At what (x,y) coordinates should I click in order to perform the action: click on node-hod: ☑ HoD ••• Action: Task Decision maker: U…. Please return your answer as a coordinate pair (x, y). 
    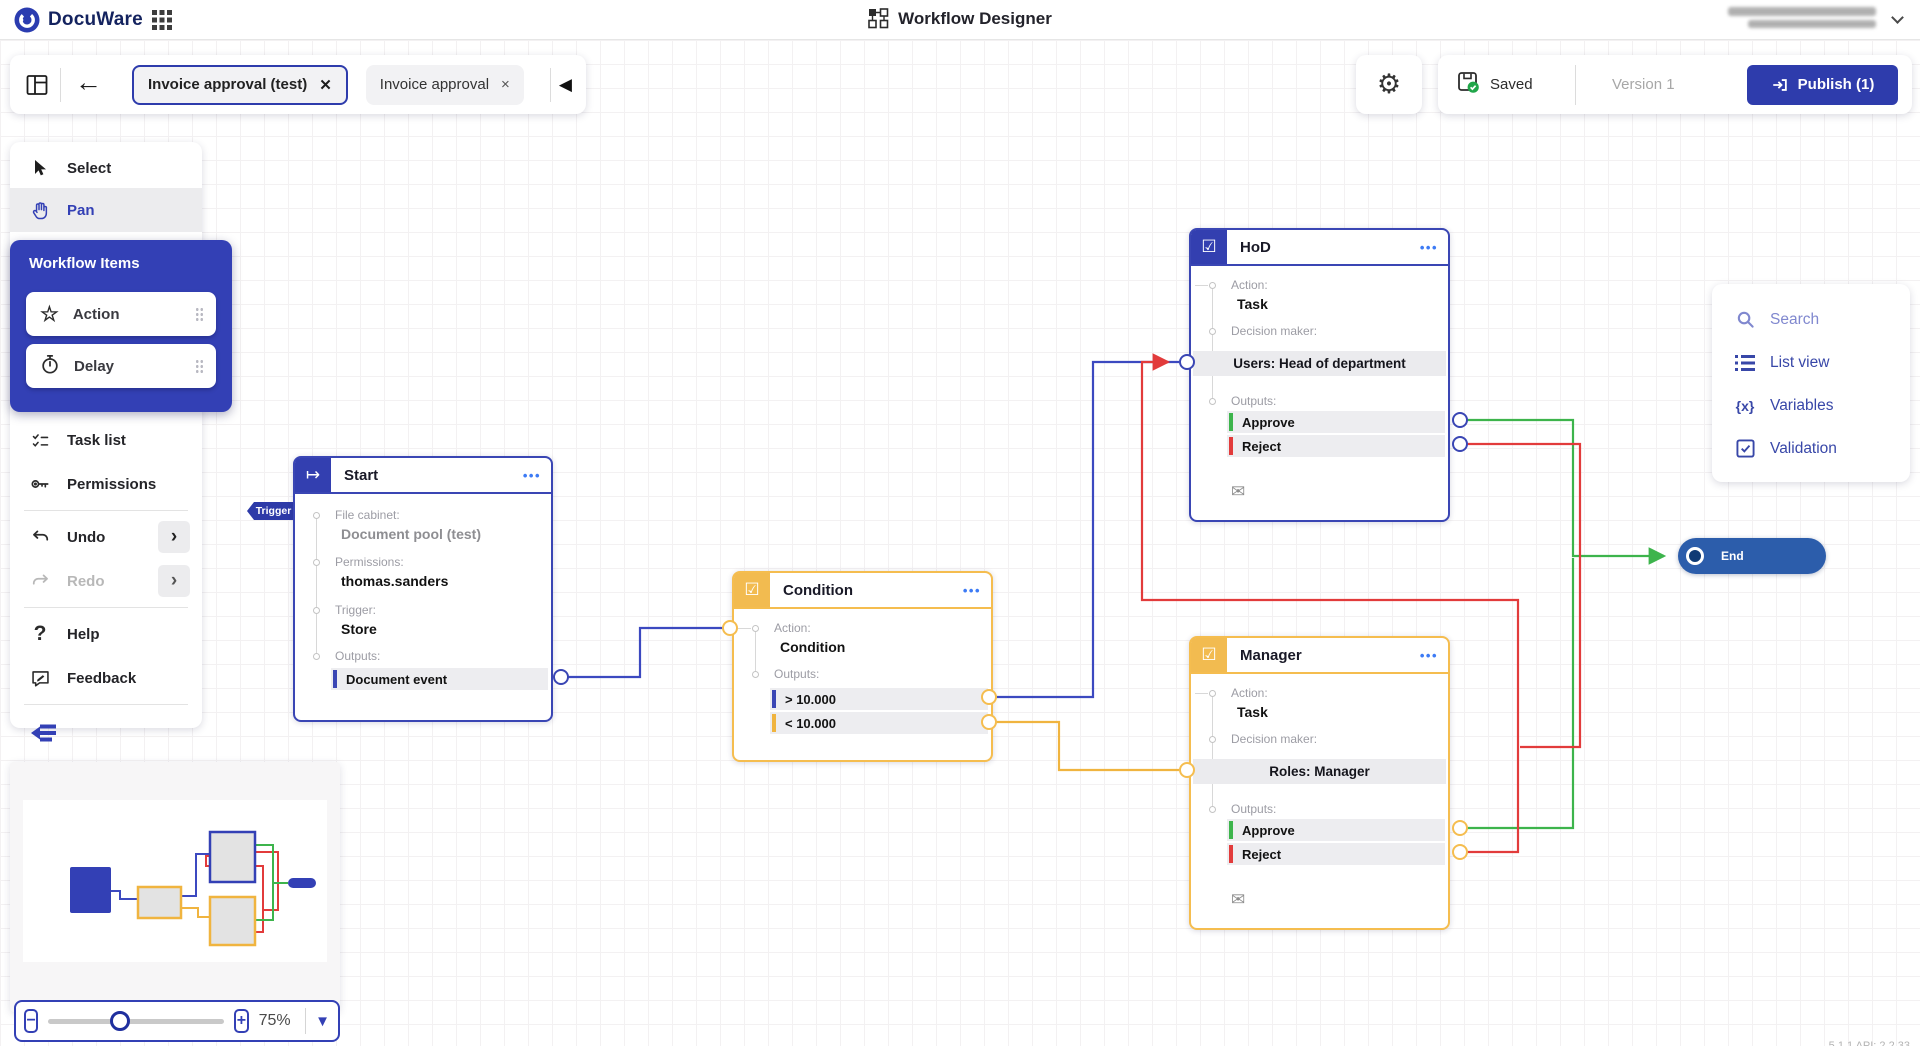
    Looking at the image, I should click on (1319, 375).